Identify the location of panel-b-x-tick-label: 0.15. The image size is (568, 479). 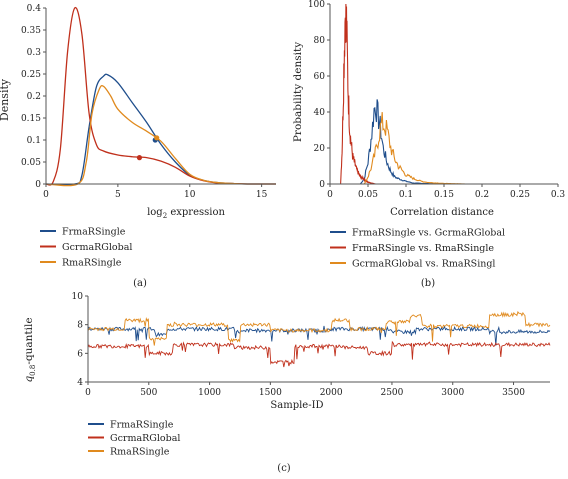
(444, 195).